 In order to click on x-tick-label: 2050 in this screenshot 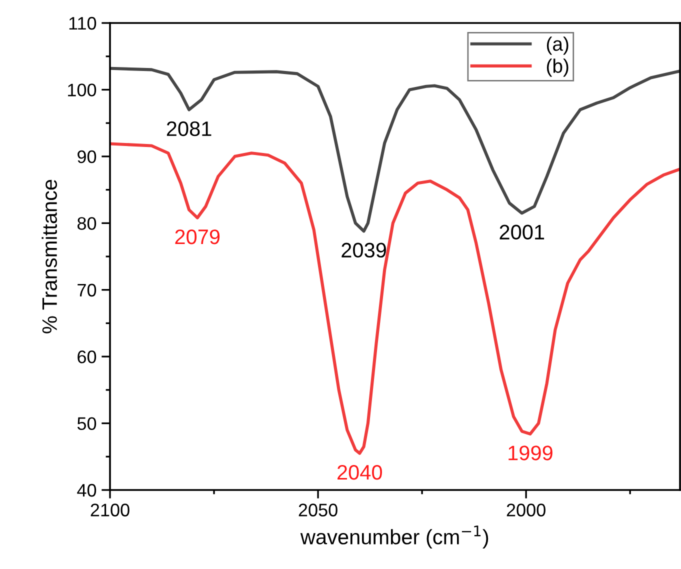, I will do `click(318, 510)`.